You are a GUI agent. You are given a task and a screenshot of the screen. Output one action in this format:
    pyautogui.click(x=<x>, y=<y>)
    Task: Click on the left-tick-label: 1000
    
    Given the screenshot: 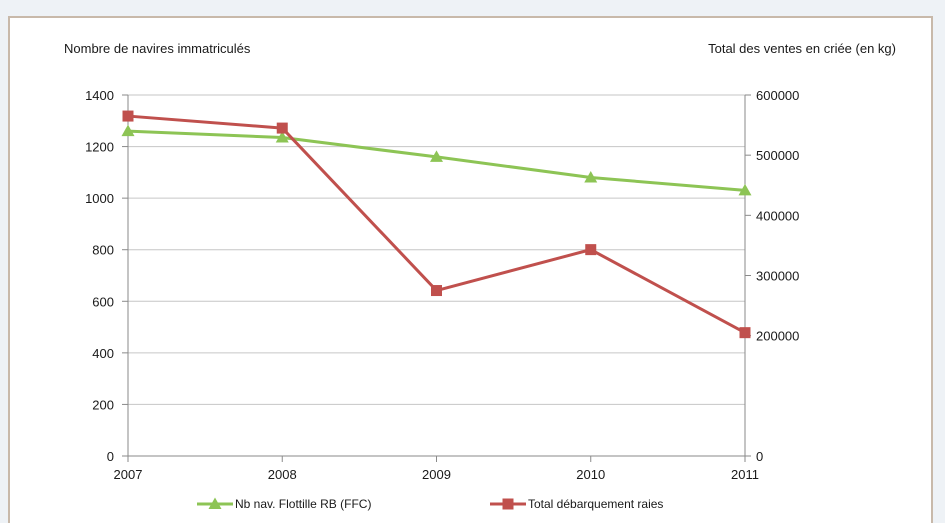 What is the action you would take?
    pyautogui.click(x=99, y=198)
    